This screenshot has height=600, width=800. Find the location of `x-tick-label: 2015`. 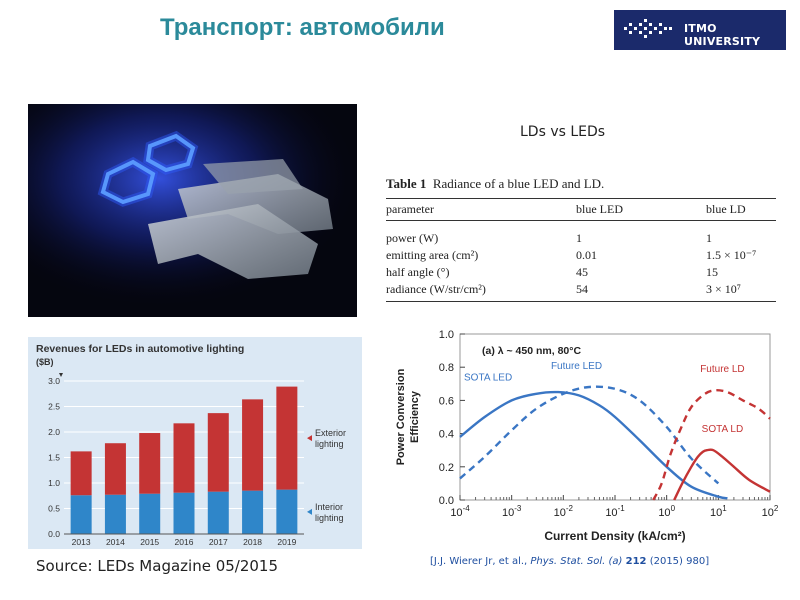

x-tick-label: 2015 is located at coordinates (149, 542).